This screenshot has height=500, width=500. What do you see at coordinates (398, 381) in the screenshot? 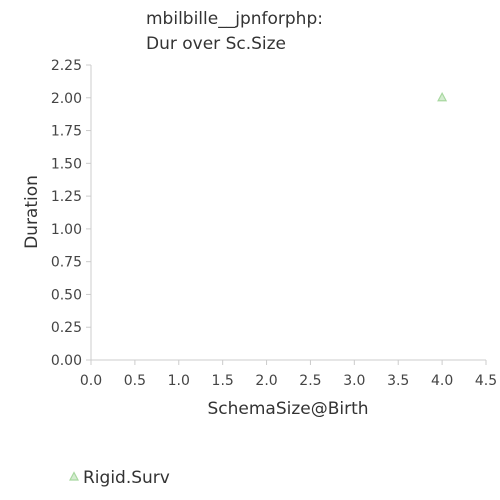
I see `x-tick-label: 3.5` at bounding box center [398, 381].